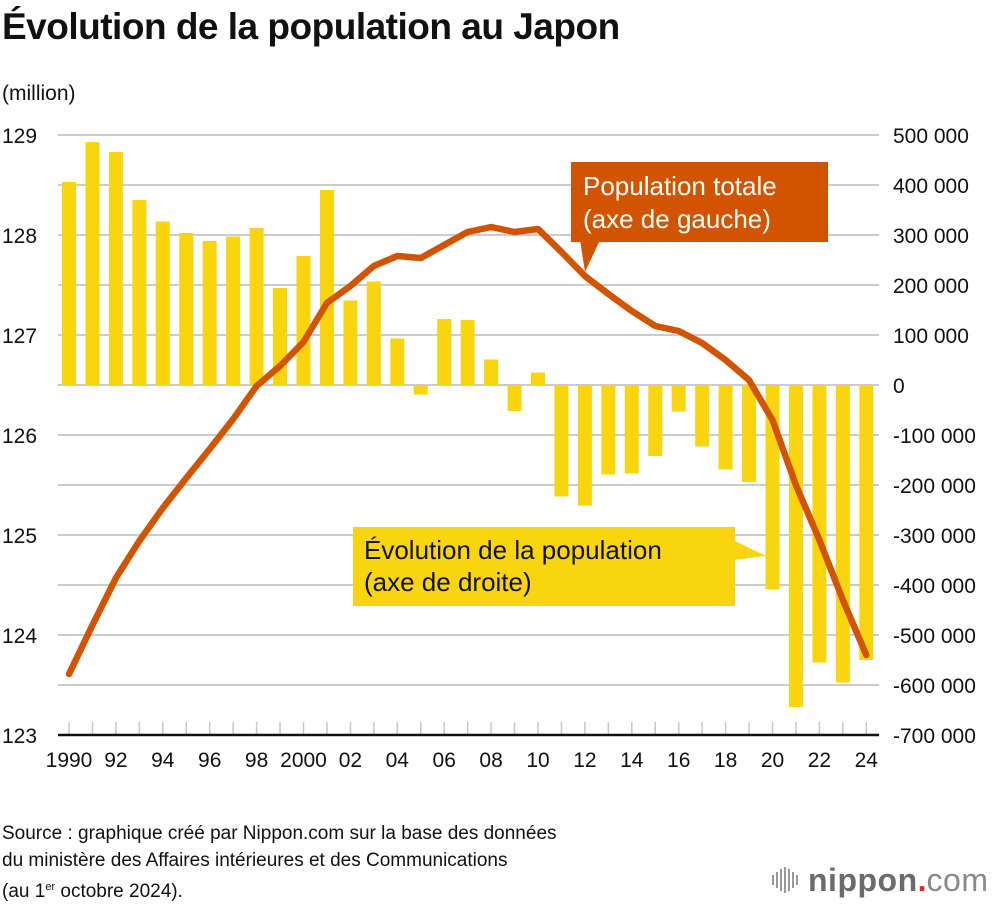  What do you see at coordinates (514, 398) in the screenshot?
I see `bar-2009` at bounding box center [514, 398].